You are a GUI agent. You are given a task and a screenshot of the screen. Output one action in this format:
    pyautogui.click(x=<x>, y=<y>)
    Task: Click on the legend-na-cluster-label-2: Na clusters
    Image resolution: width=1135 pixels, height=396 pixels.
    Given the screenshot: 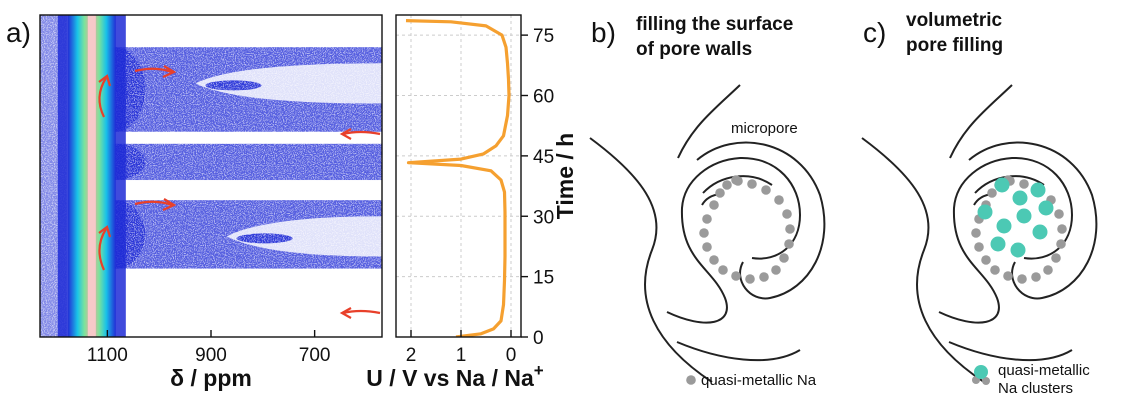 What is the action you would take?
    pyautogui.click(x=1035, y=388)
    